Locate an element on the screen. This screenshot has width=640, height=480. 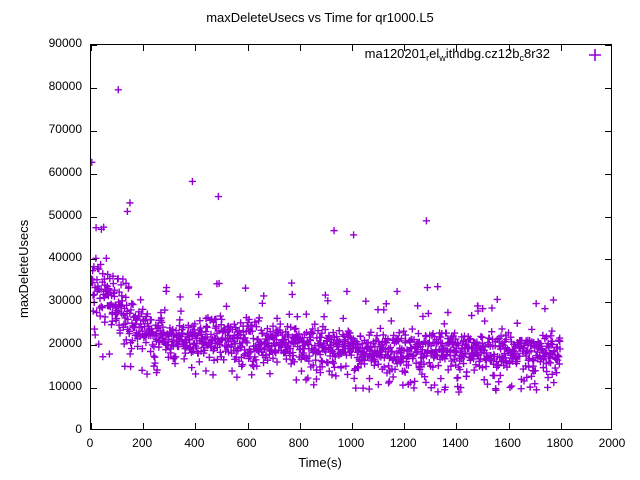
x-tick-label: 200 is located at coordinates (142, 443).